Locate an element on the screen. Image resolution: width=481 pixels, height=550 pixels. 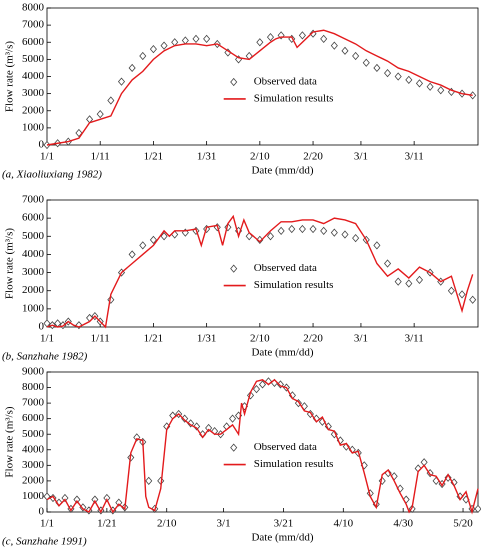
x-tick-label: 1/31 is located at coordinates (207, 339).